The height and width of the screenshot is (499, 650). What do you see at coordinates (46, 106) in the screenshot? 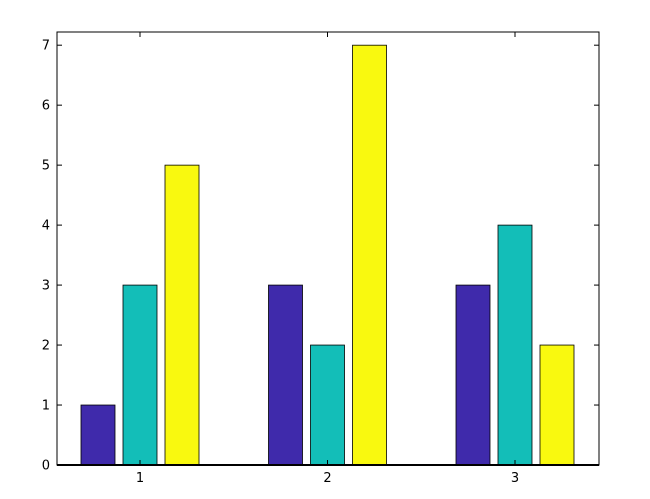
I see `y-tick-label: 6` at bounding box center [46, 106].